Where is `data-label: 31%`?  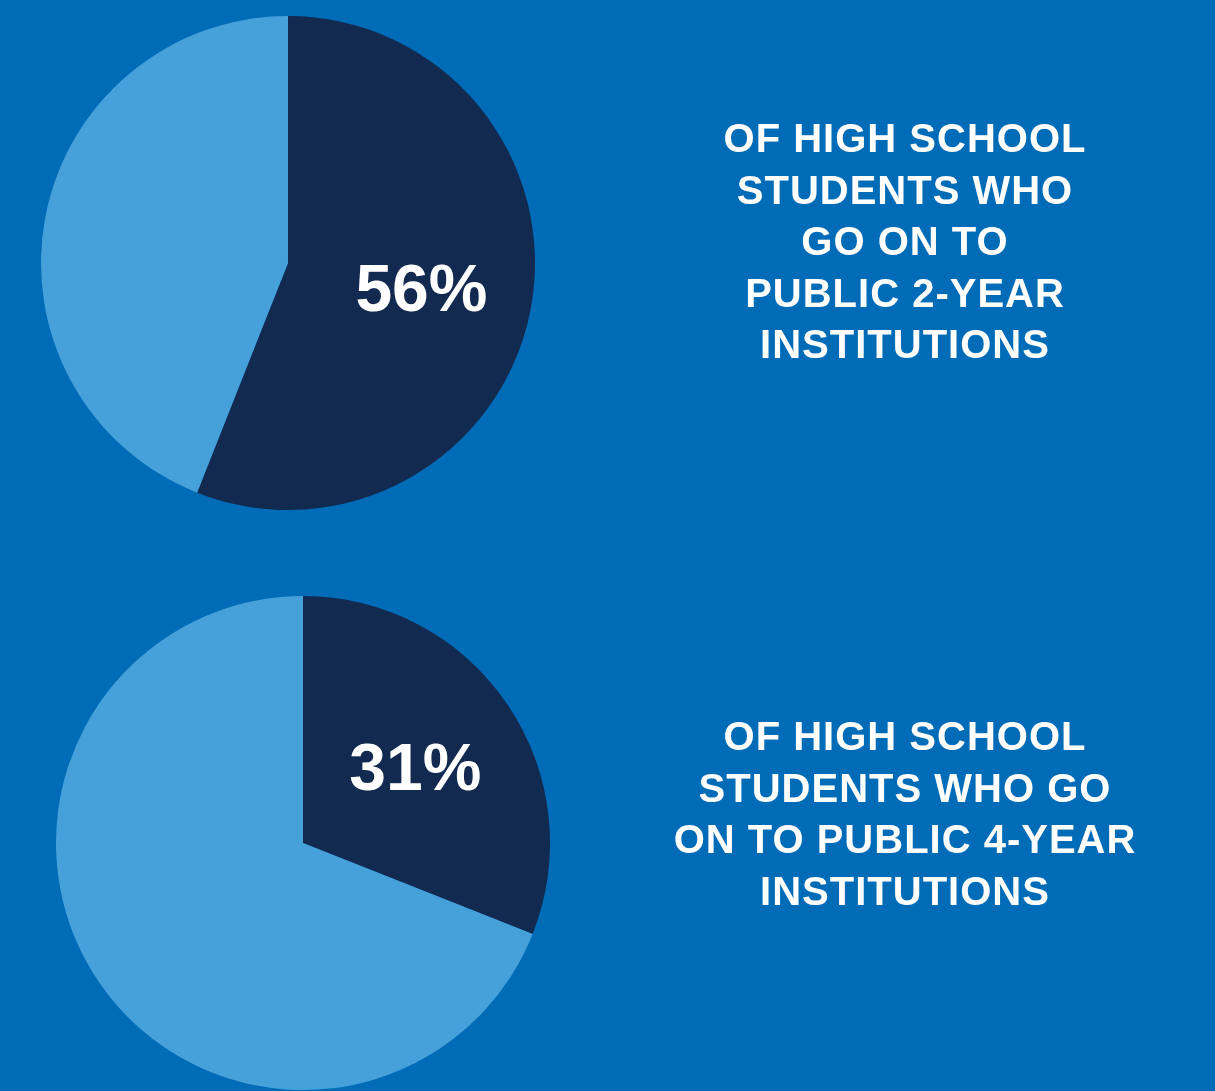 data-label: 31% is located at coordinates (415, 766).